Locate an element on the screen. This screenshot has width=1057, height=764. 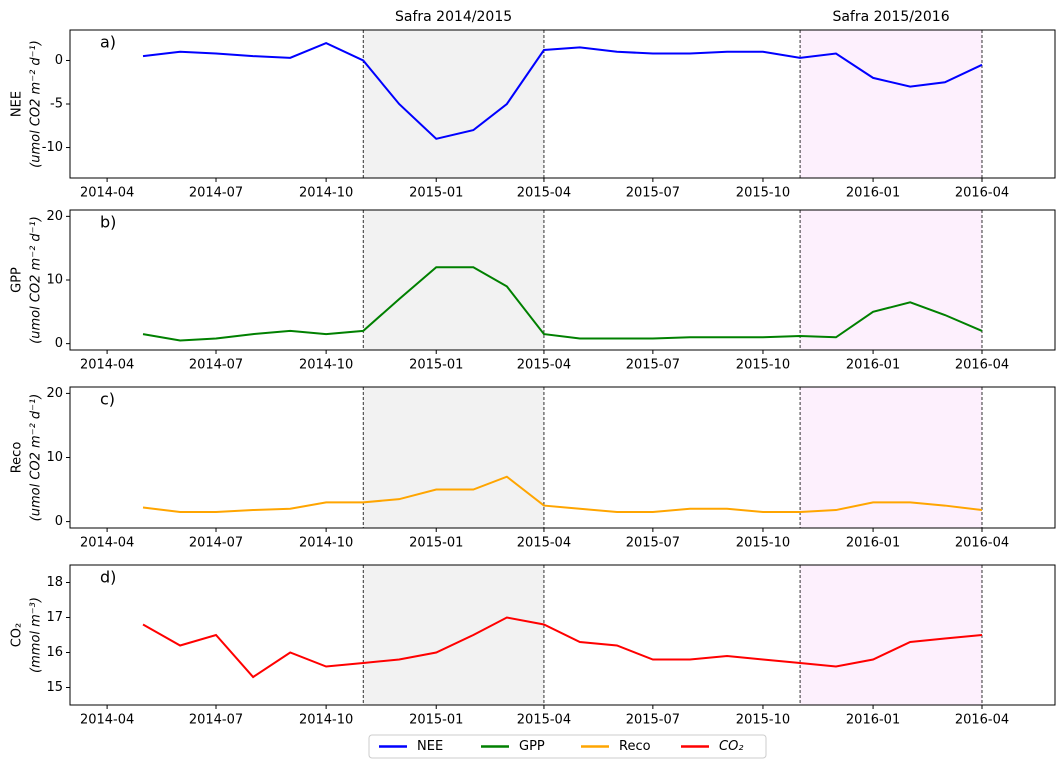
y-tick-label: 16 is located at coordinates (54, 652).